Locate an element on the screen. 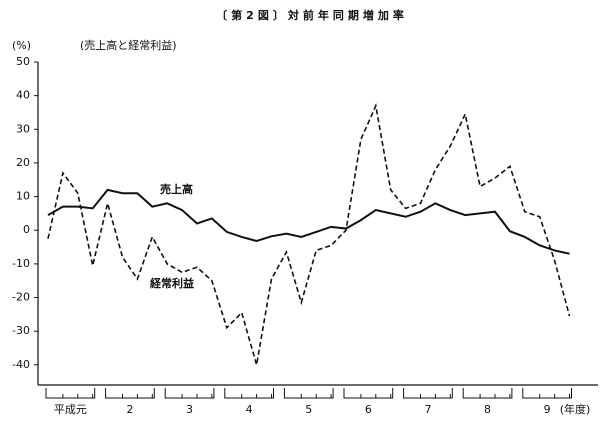 The height and width of the screenshot is (429, 614). subtitle: (売上高と経常利益) is located at coordinates (128, 45).